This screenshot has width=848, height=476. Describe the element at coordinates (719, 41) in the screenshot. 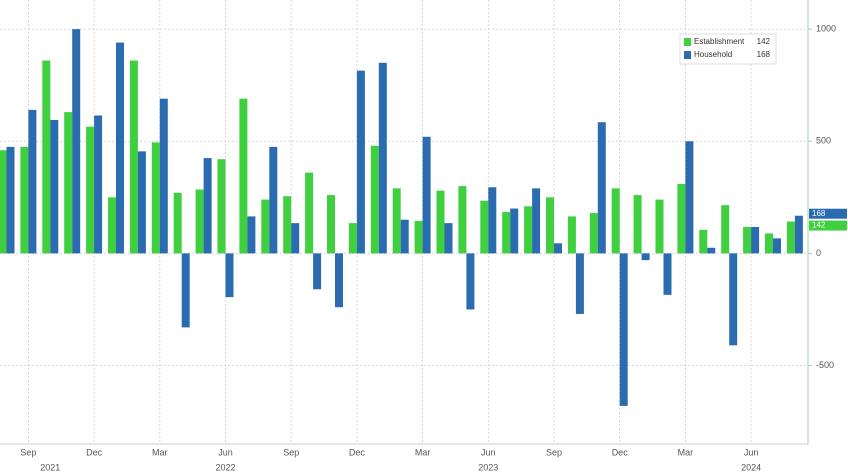

I see `legend-label: Establishment` at that location.